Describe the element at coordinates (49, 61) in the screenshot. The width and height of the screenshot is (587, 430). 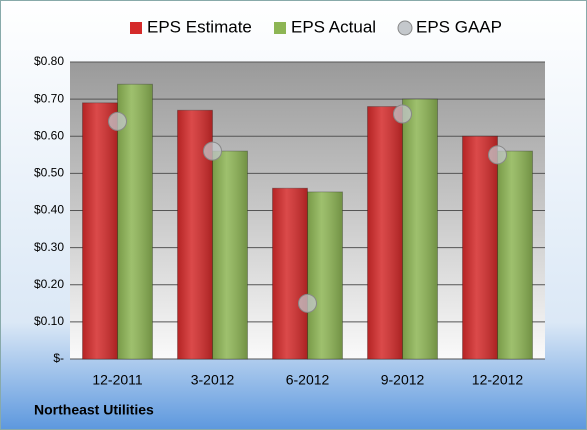
I see `y-tick-label: $0.80` at that location.